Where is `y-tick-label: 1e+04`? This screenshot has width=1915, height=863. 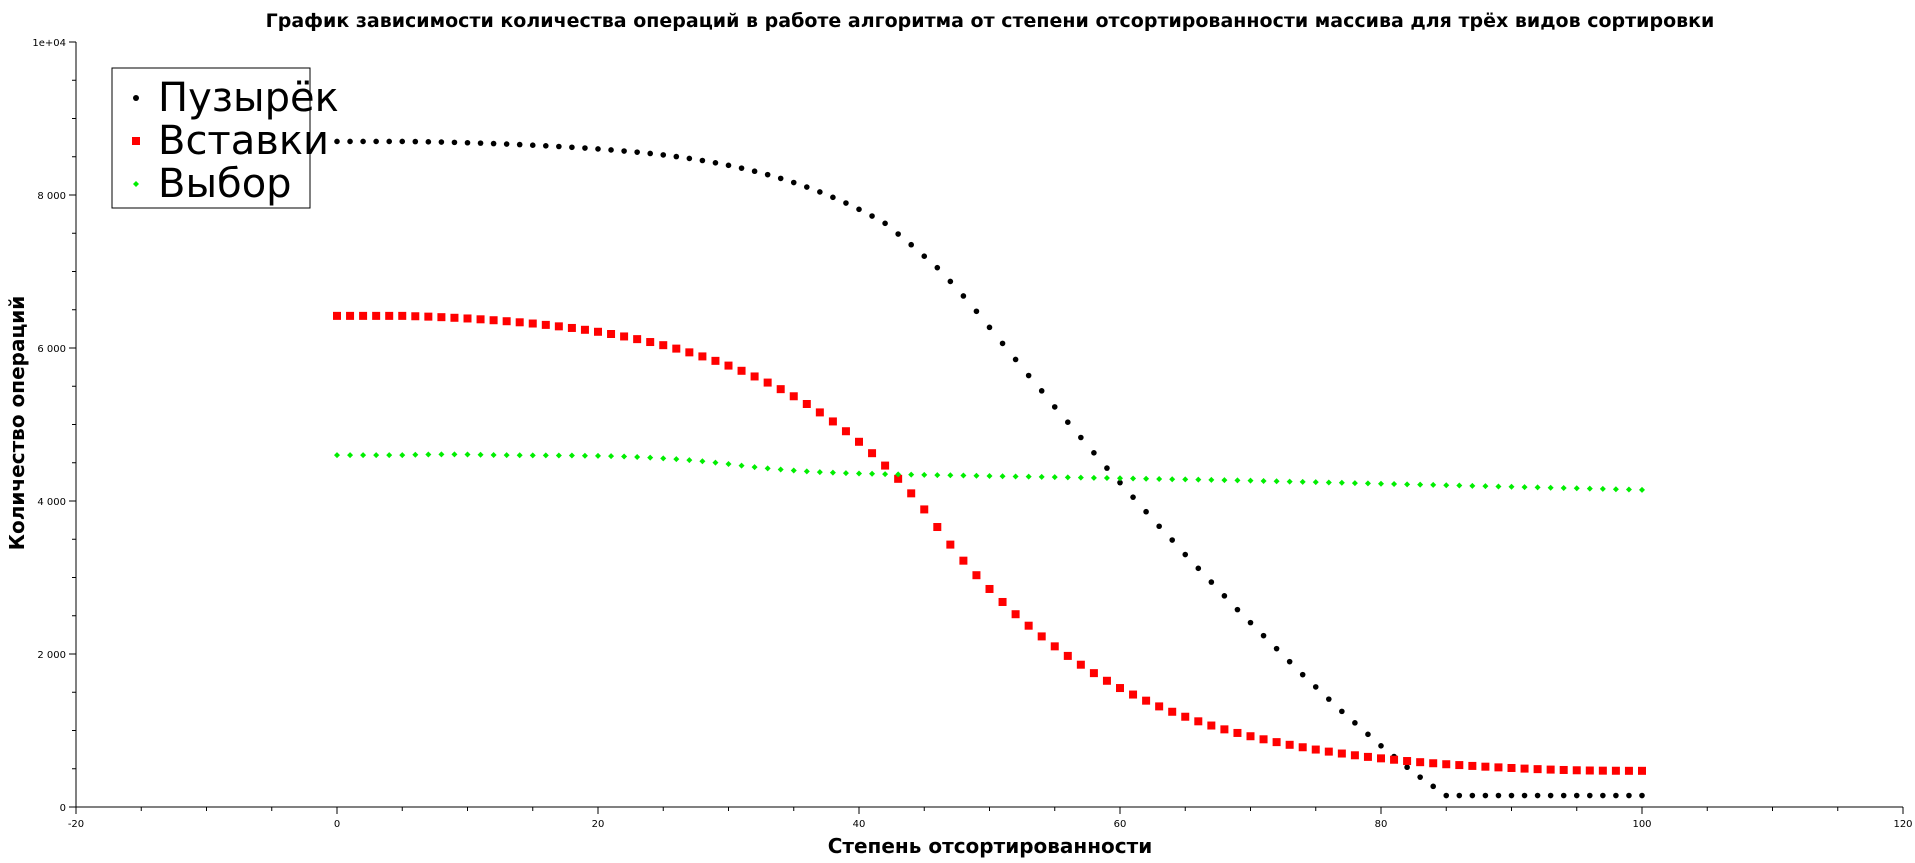
y-tick-label: 1e+04 is located at coordinates (49, 43).